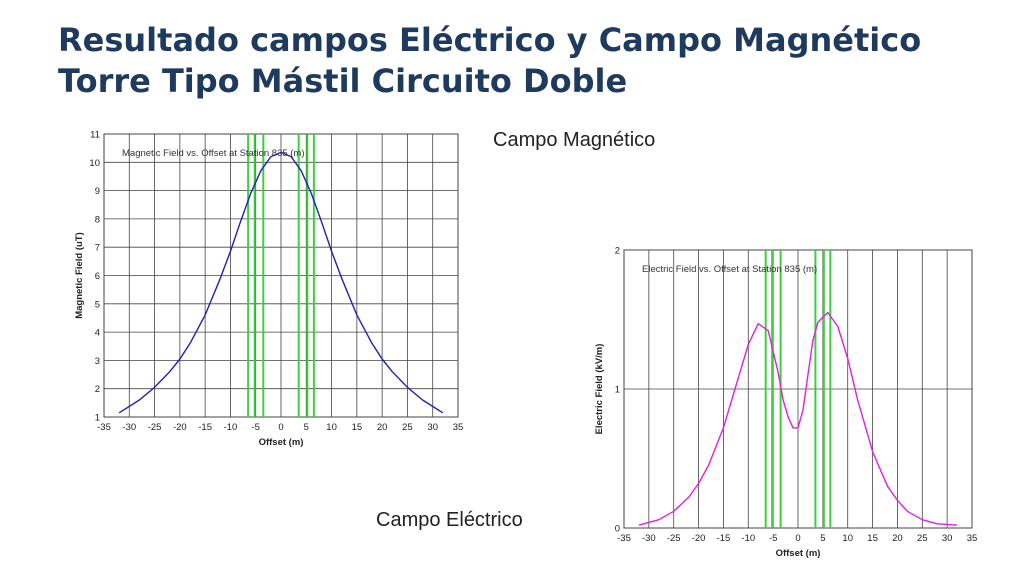 This screenshot has height=576, width=1024. What do you see at coordinates (95, 135) in the screenshot?
I see `y-tick-label: 11` at bounding box center [95, 135].